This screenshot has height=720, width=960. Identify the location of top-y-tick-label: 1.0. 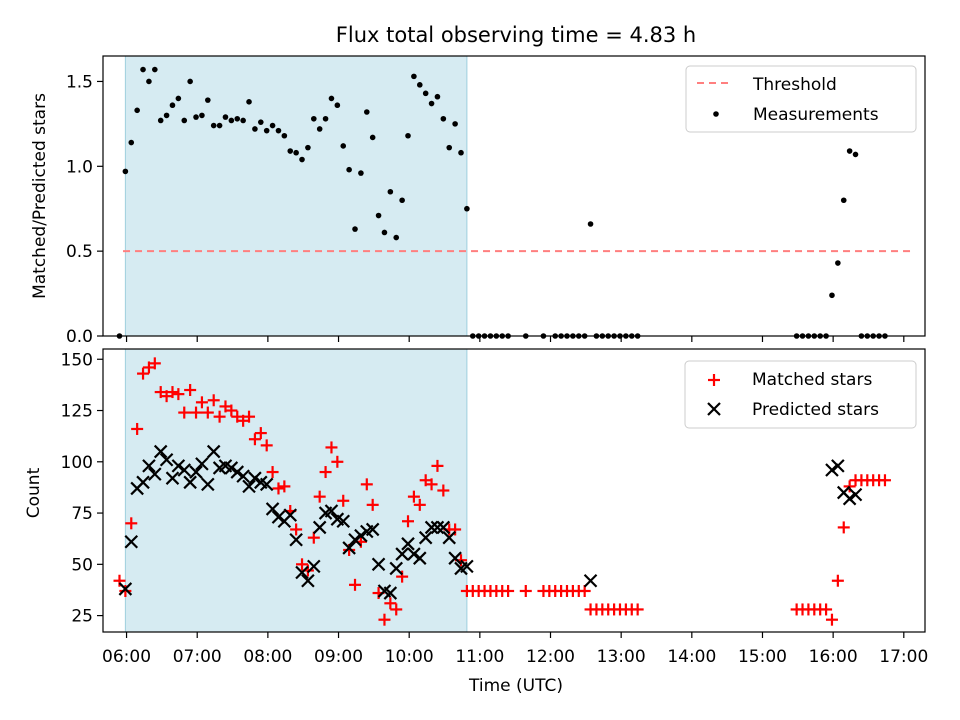
(79, 167).